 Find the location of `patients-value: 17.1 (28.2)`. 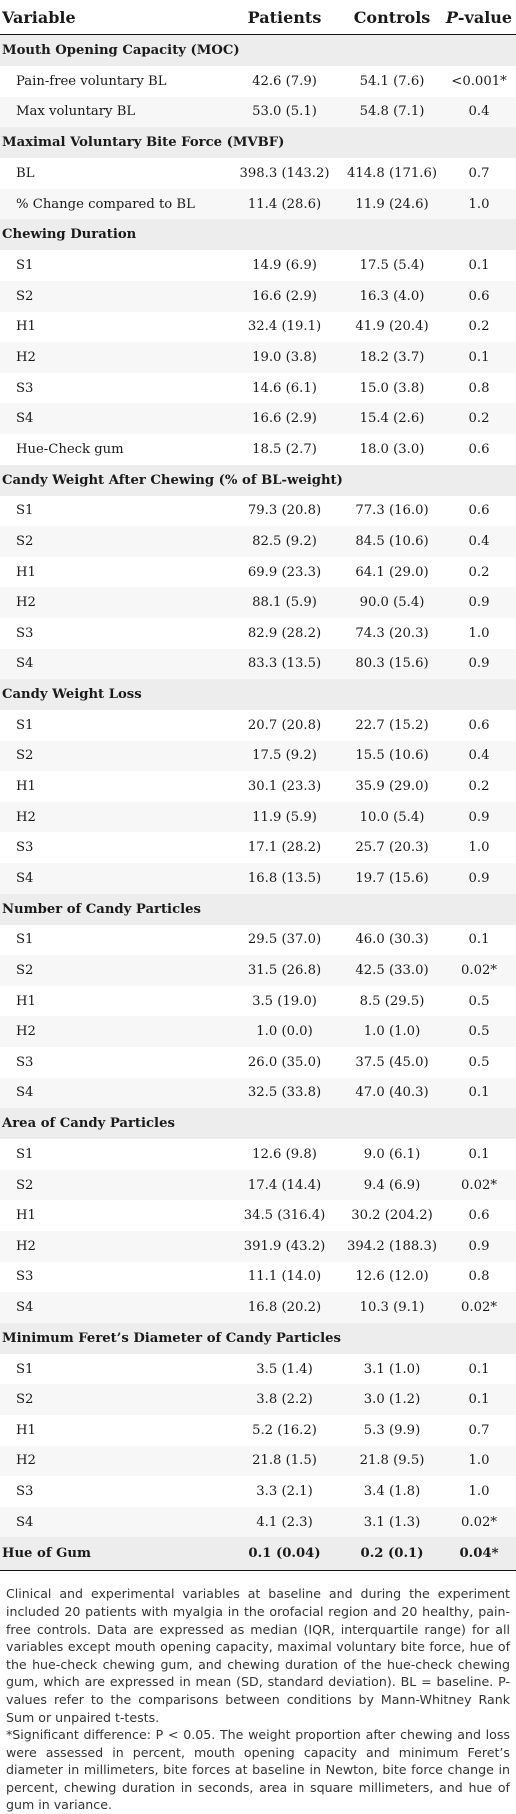

patients-value: 17.1 (28.2) is located at coordinates (284, 848).